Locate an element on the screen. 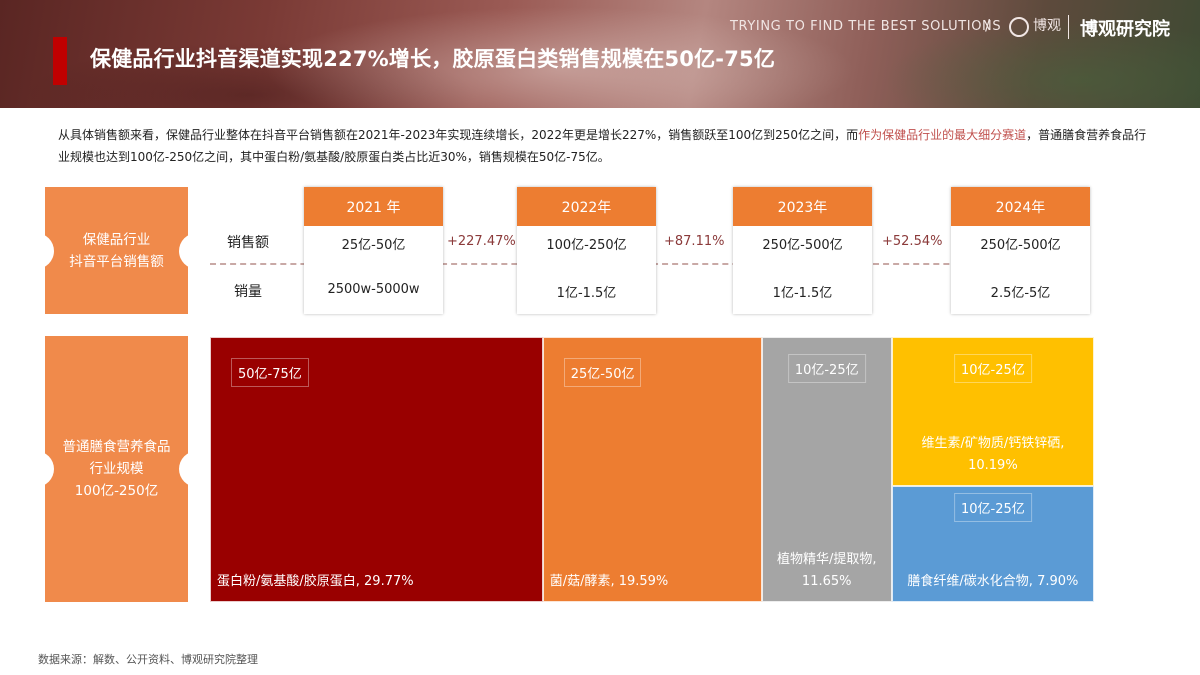  year-header: 2024年 is located at coordinates (1020, 206).